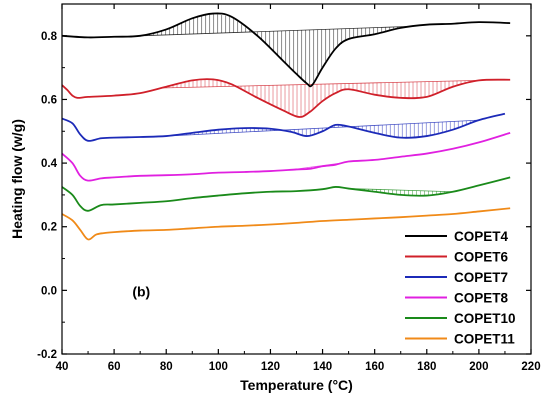 The width and height of the screenshot is (550, 410). I want to click on y-axis-title: Heating flow (w/g), so click(17, 179).